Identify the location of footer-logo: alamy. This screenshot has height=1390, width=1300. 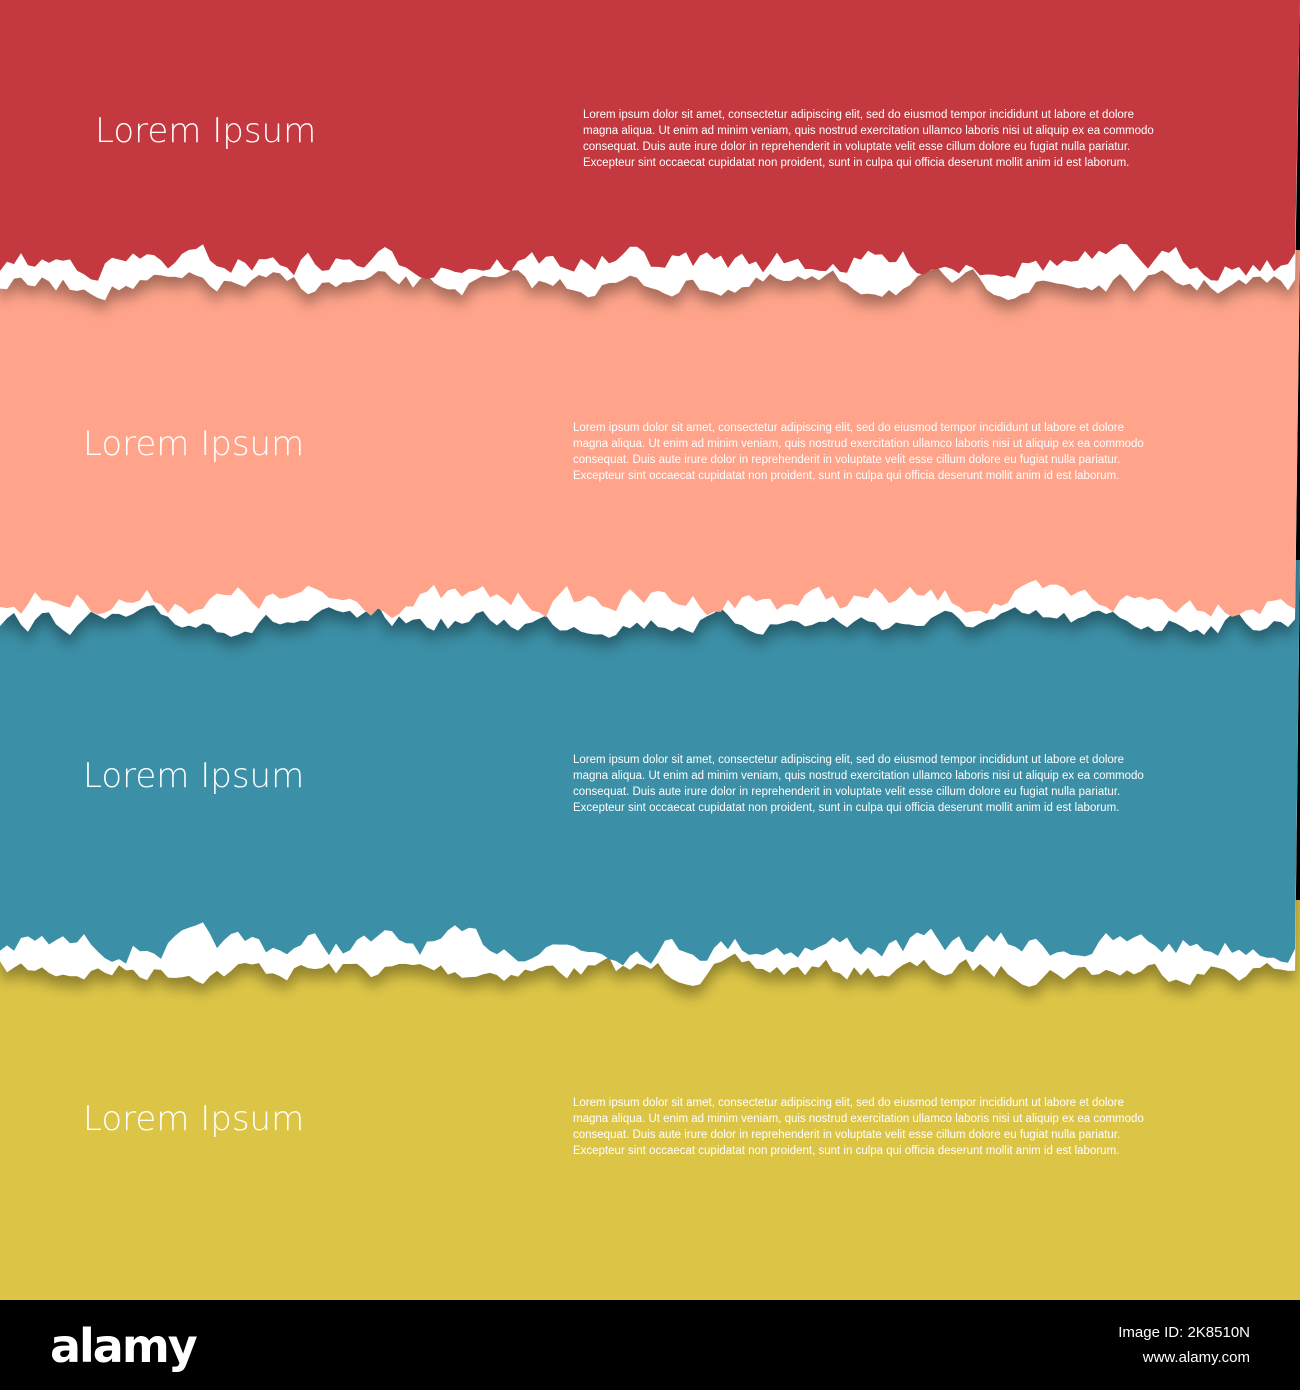
(124, 1346).